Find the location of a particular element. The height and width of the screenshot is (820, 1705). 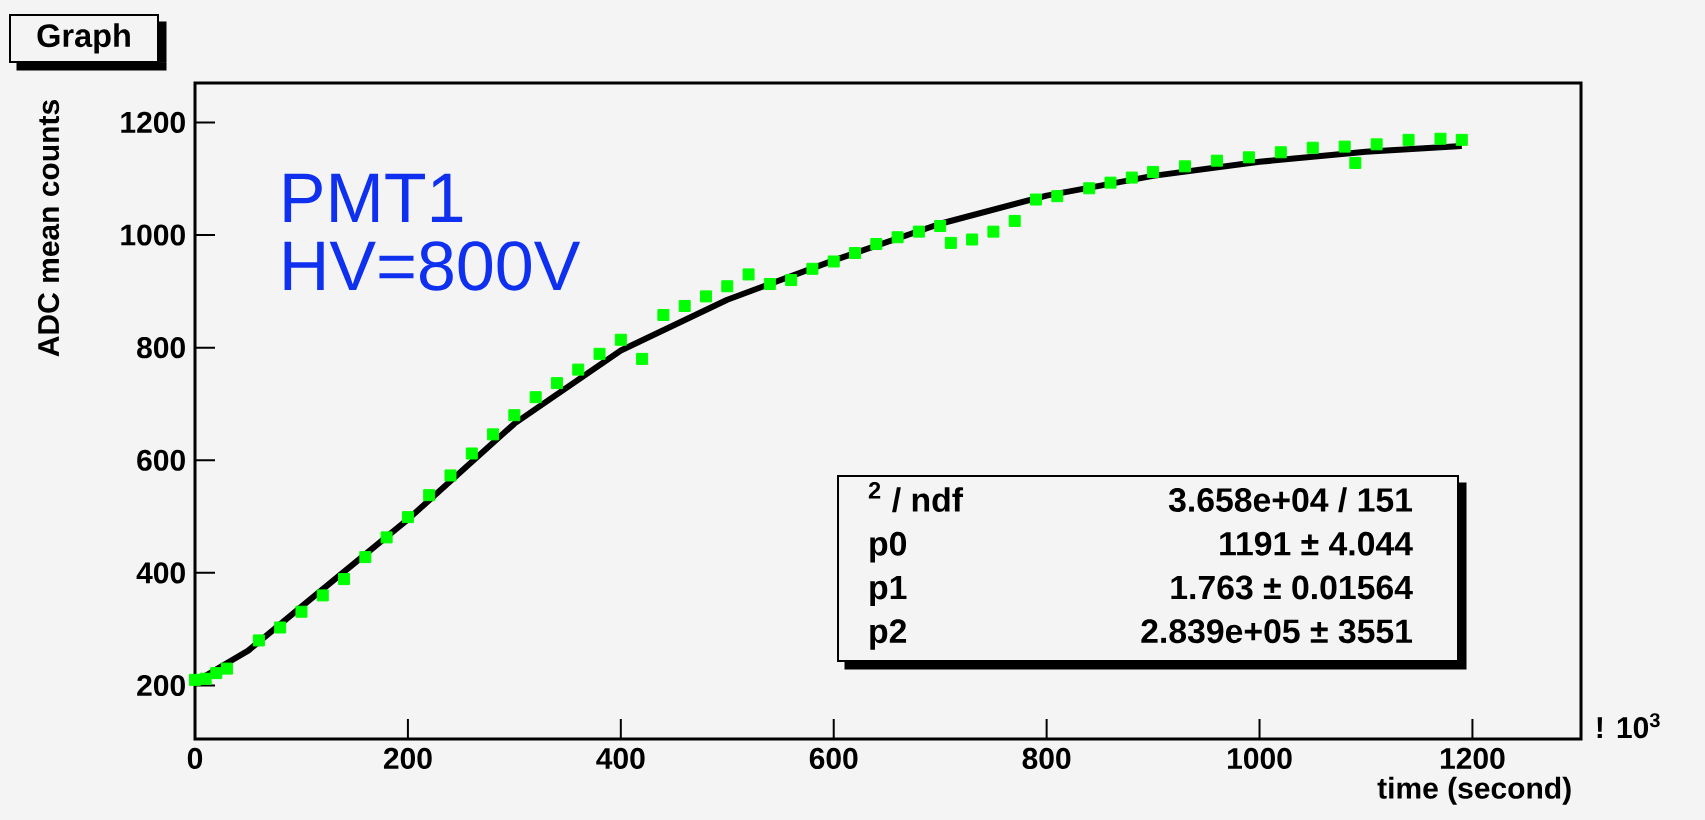

annotation: 1191 ± 4.044 is located at coordinates (1316, 543).